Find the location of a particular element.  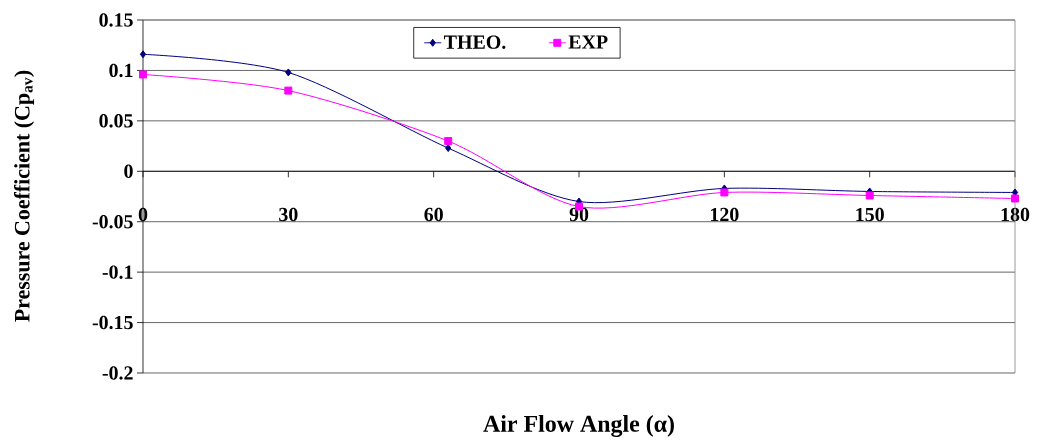

x-tick-label: 120 is located at coordinates (724, 214).